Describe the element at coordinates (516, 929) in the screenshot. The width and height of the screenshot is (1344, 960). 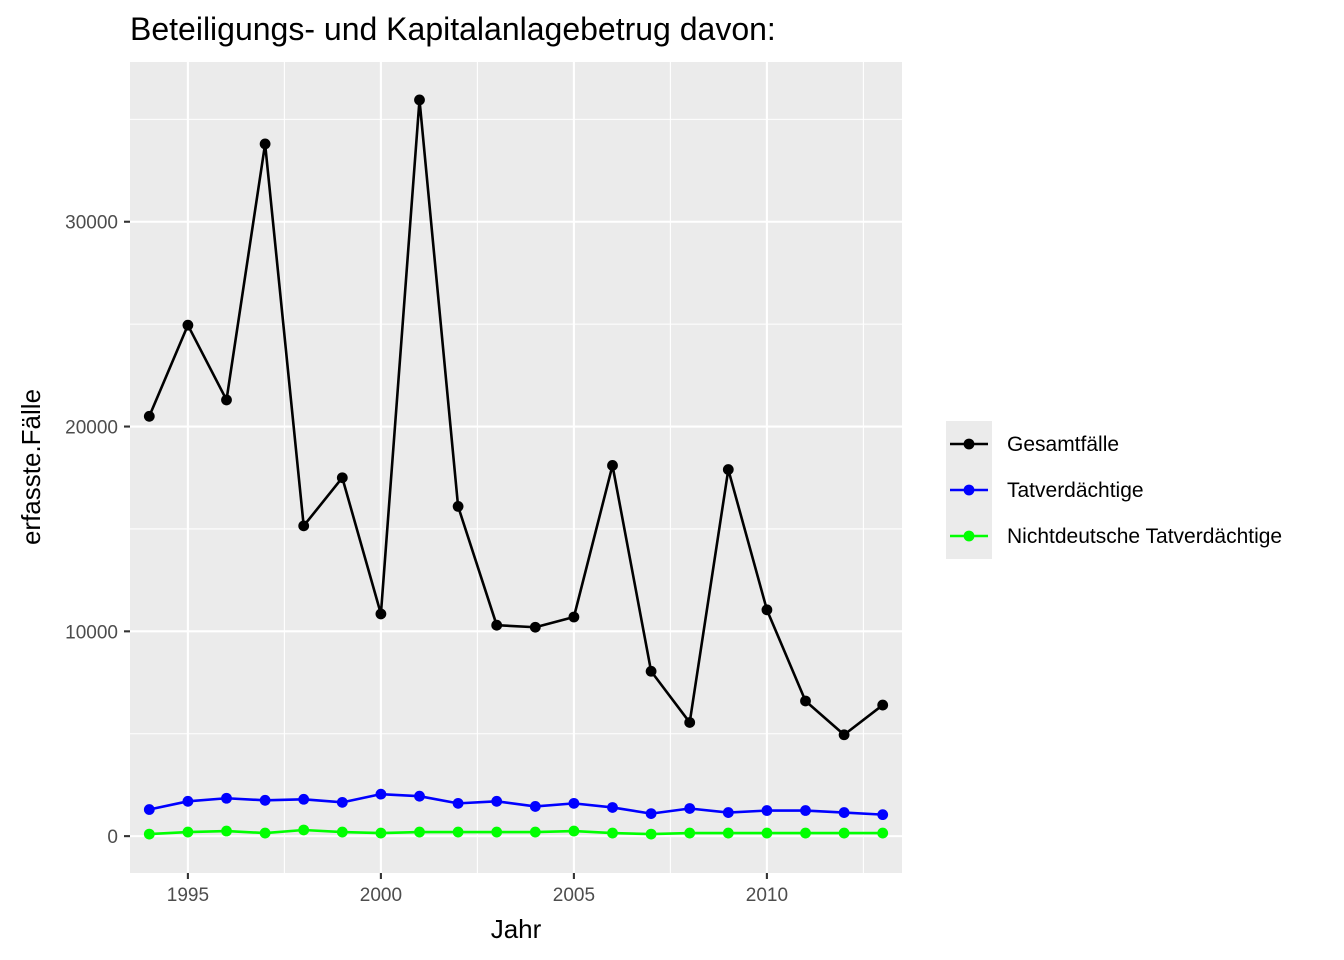
I see `x-axis-title: Jahr` at that location.